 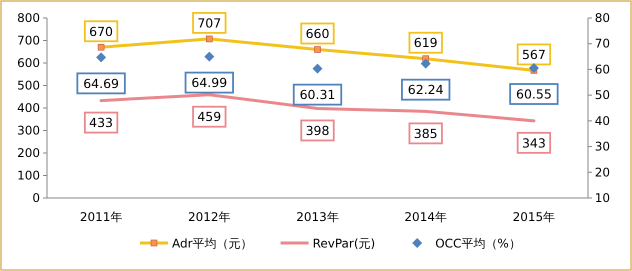 I want to click on data-label: 459, so click(x=209, y=116).